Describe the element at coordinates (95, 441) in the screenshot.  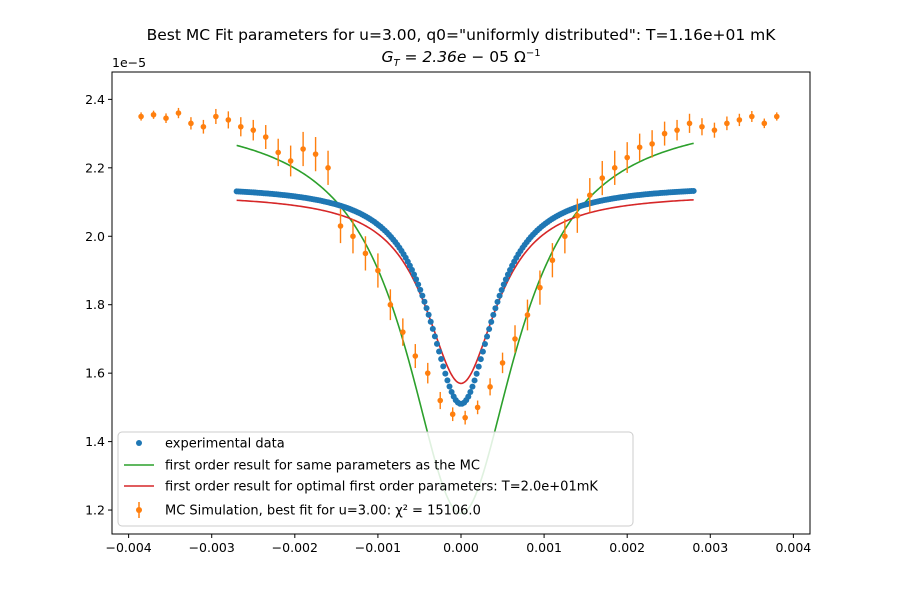
I see `y-tick-label: 1.4` at that location.